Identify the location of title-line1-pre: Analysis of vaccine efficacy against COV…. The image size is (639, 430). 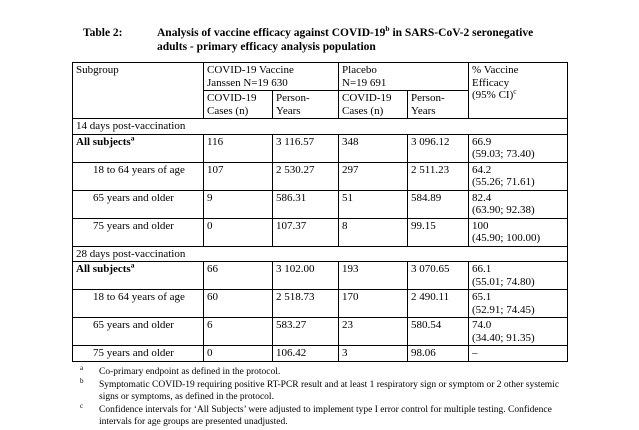
(271, 33).